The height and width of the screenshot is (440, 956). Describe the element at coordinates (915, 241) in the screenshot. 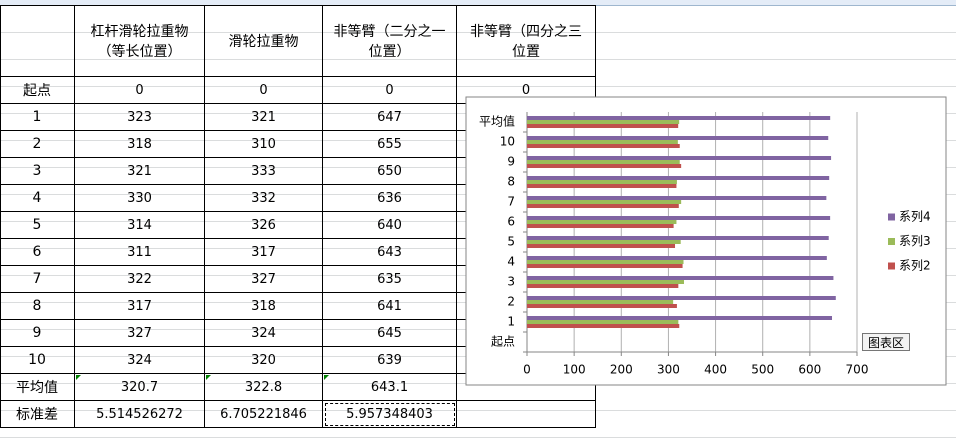

I see `legend-label: 系列3` at that location.